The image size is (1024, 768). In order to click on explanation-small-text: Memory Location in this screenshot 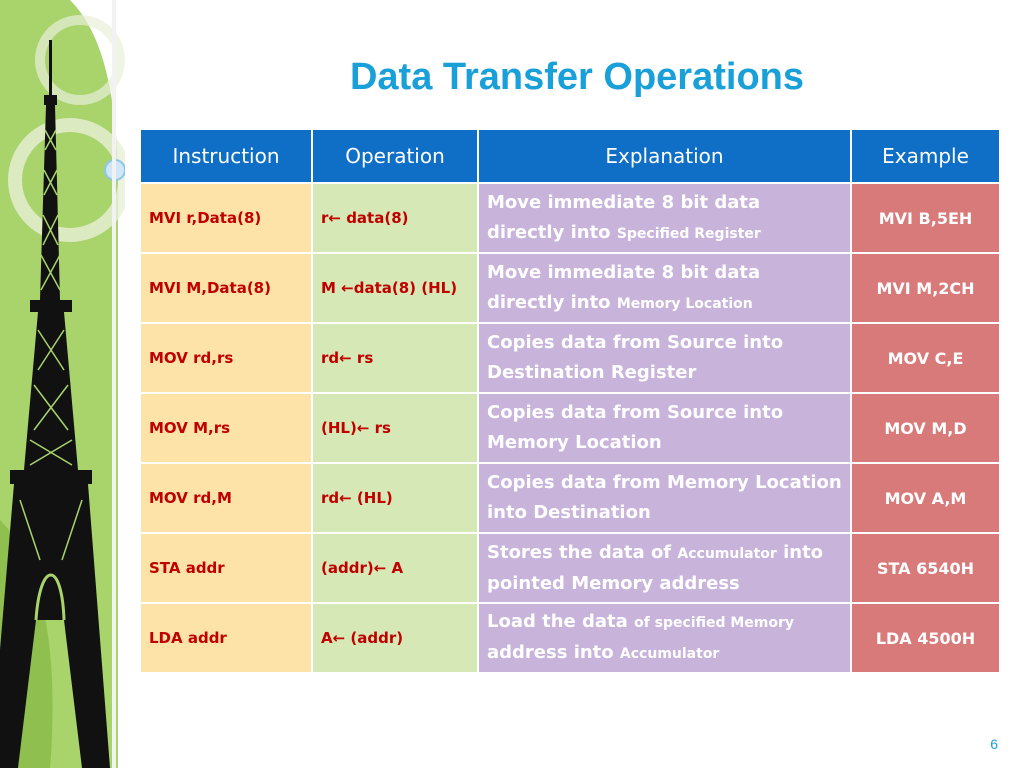, I will do `click(684, 303)`.